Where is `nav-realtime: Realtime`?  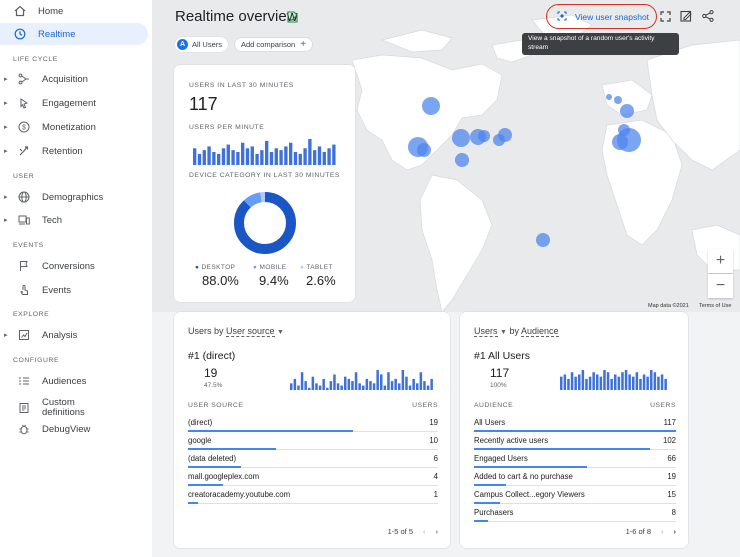 nav-realtime: Realtime is located at coordinates (74, 34).